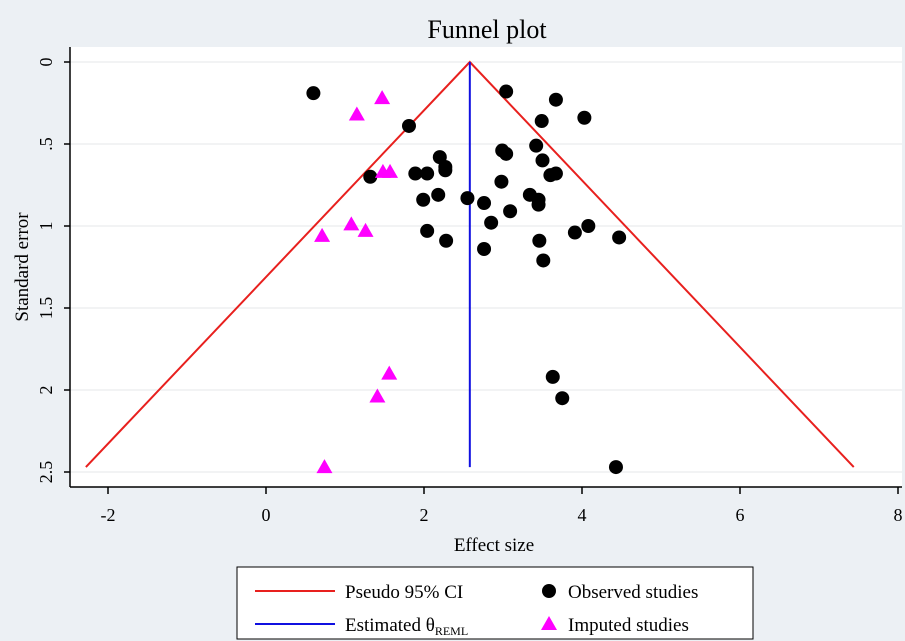 Image resolution: width=905 pixels, height=641 pixels. I want to click on y-tick-label: 1, so click(46, 226).